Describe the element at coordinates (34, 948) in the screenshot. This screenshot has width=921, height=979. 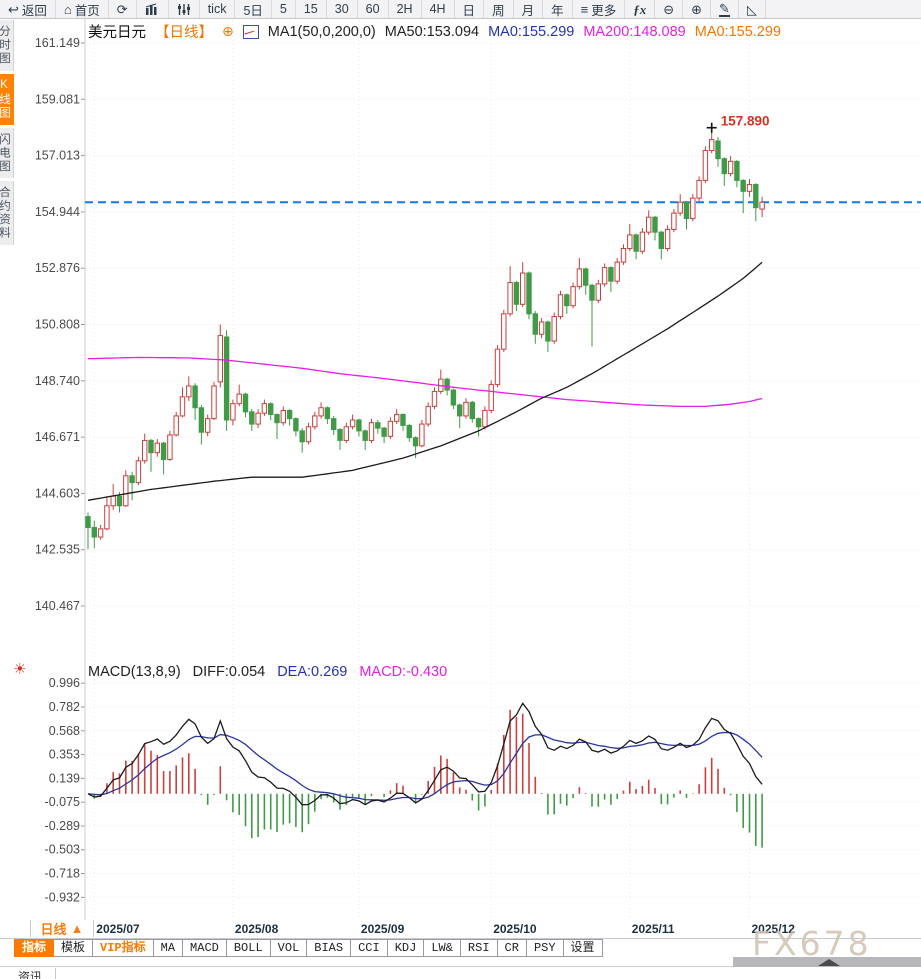
I see `tab-指标: 指标` at that location.